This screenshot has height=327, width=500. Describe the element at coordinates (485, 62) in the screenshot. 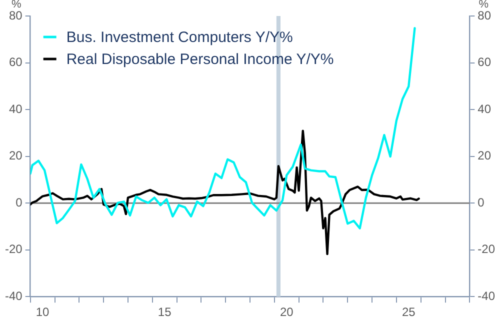

I see `y2-tick-label: 60` at that location.